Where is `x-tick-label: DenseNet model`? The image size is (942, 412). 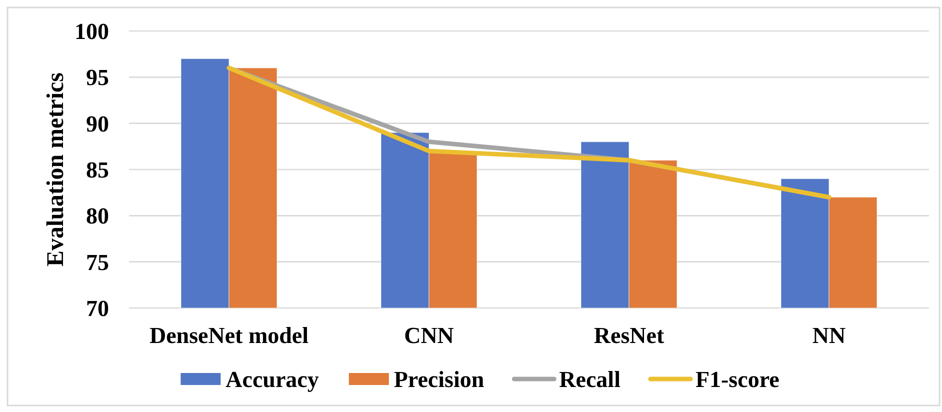
x-tick-label: DenseNet model is located at coordinates (229, 335).